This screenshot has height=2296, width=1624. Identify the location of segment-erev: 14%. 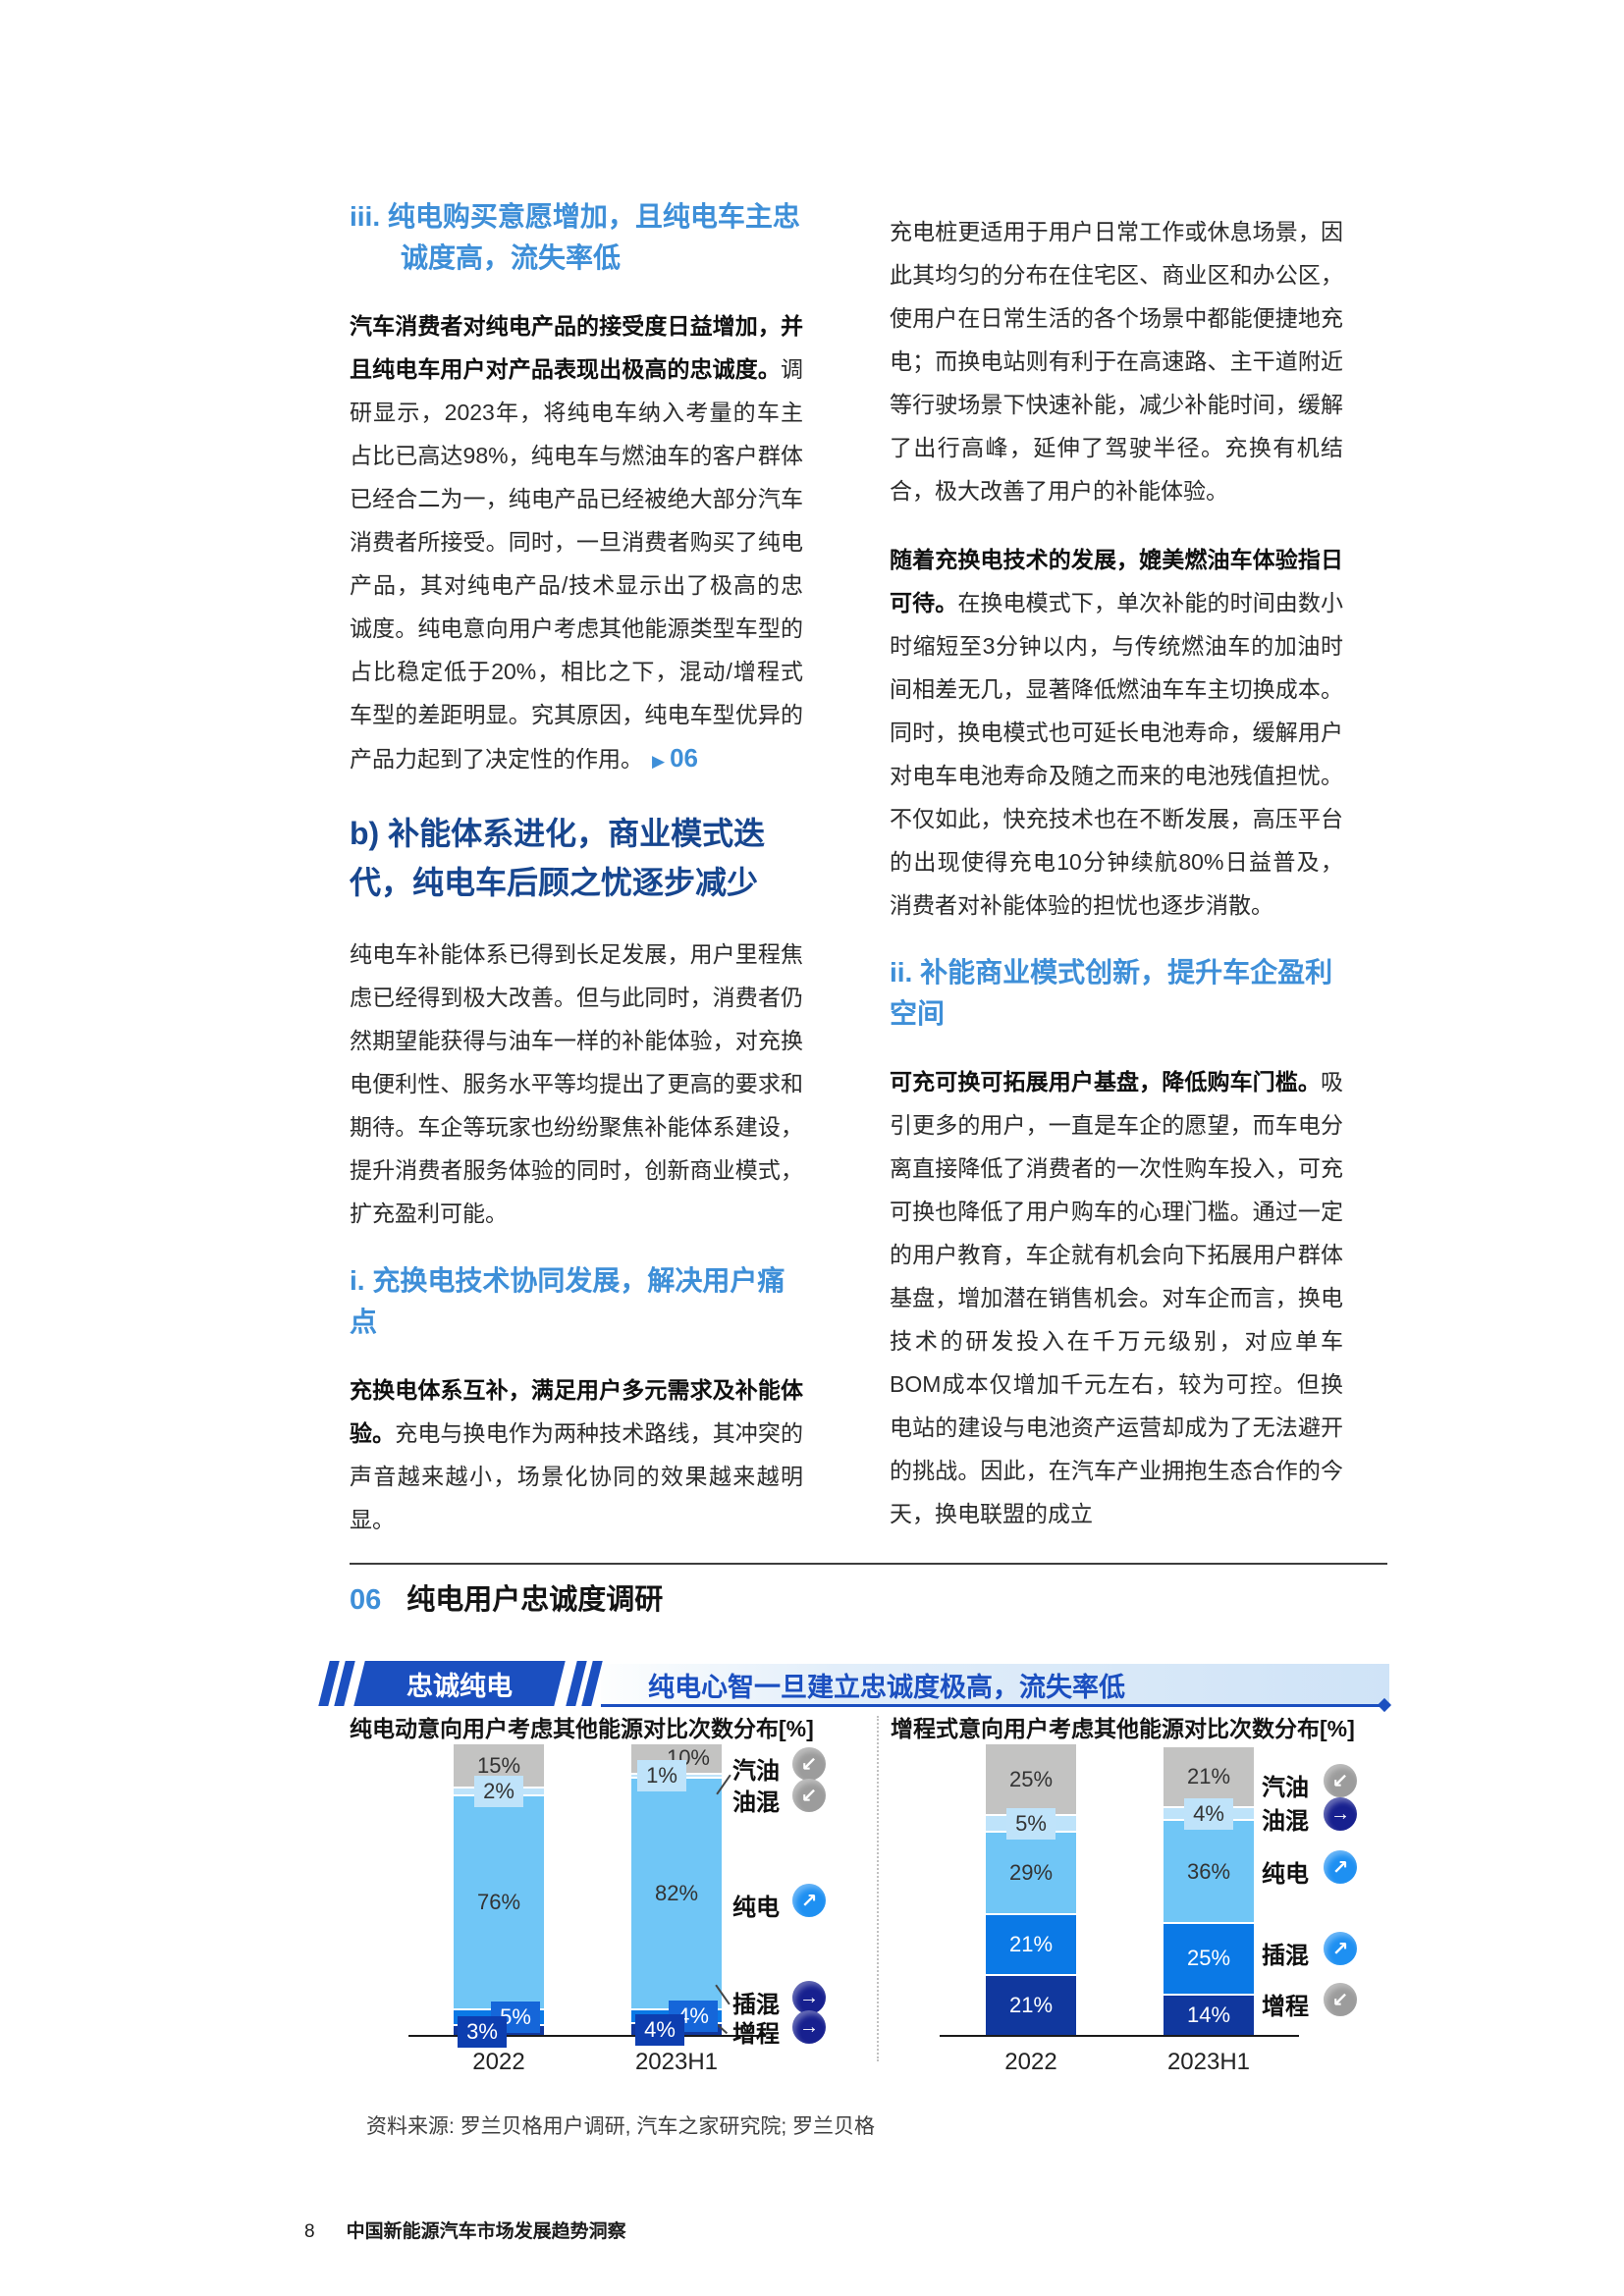
(1209, 2016).